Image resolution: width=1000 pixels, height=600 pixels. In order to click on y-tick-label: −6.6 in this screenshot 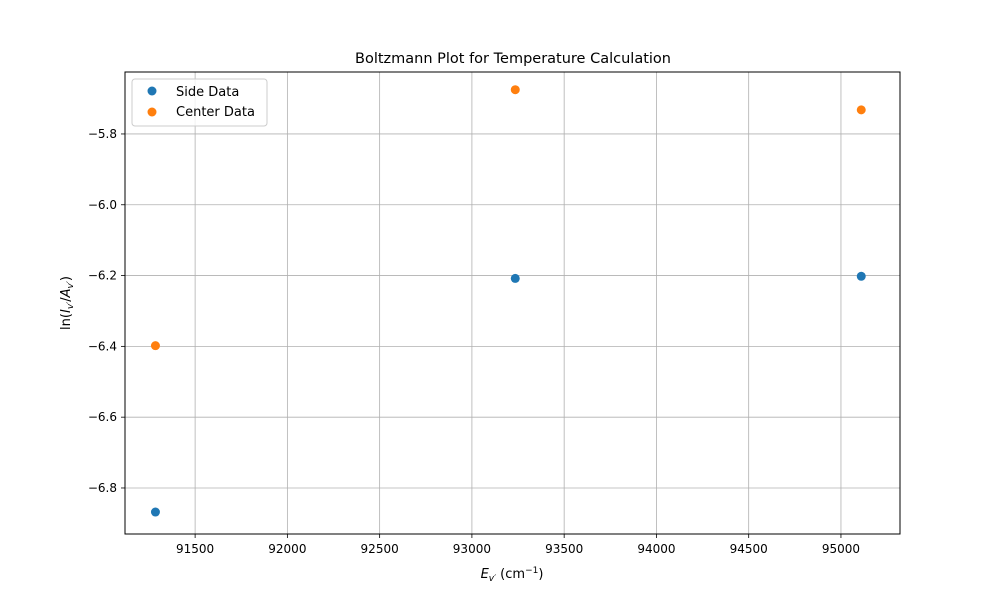, I will do `click(102, 417)`.